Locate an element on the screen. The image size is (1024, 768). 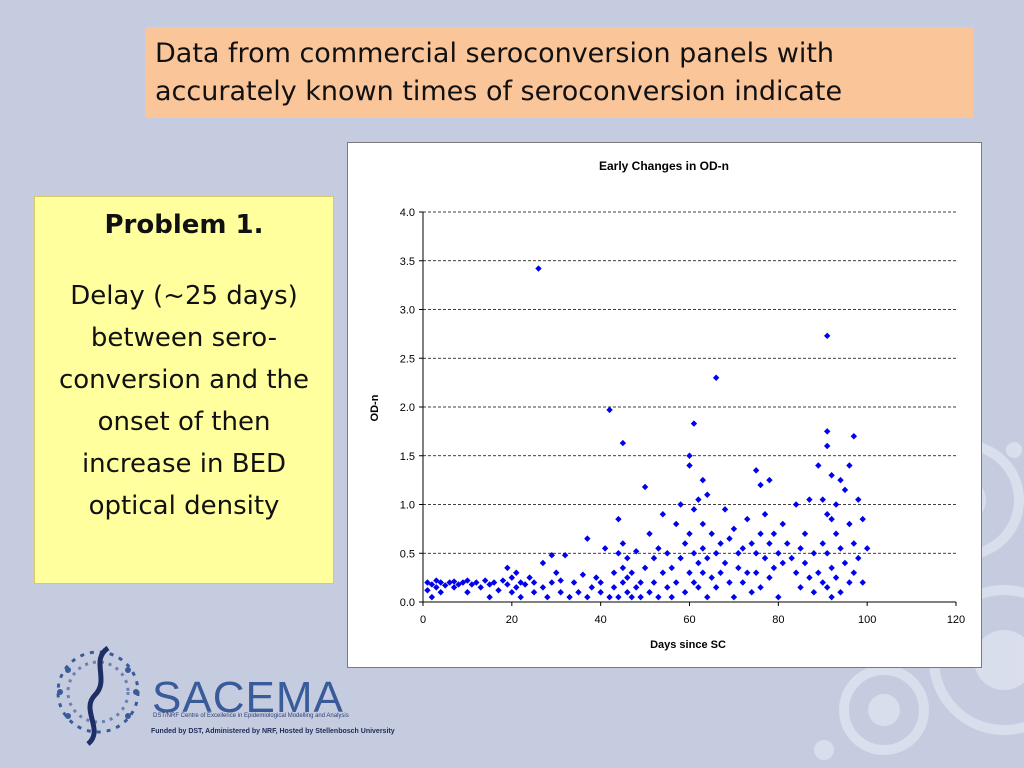
x-tick-label: 120 is located at coordinates (956, 620).